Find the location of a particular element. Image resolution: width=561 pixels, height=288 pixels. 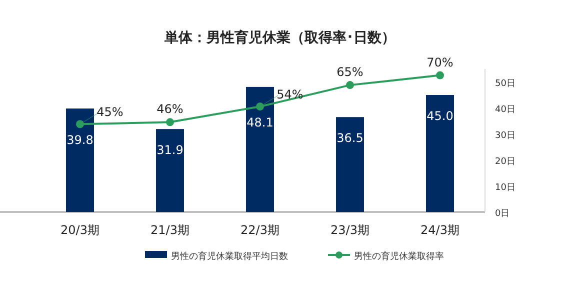

legend-label: 男性の育児休業取得率 is located at coordinates (399, 256).